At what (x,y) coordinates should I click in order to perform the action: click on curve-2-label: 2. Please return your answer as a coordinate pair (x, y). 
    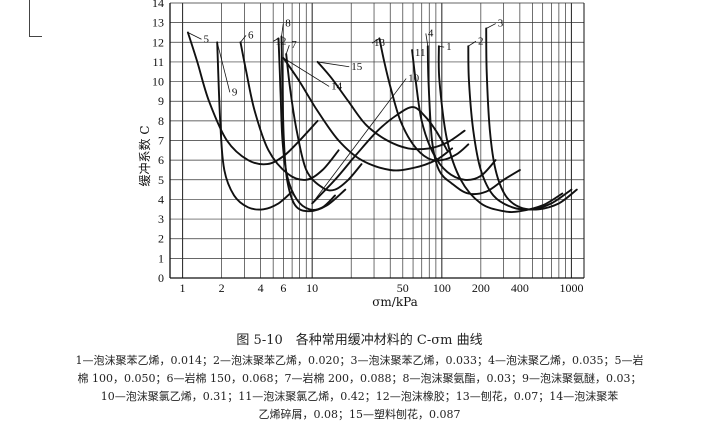
    Looking at the image, I should click on (481, 41).